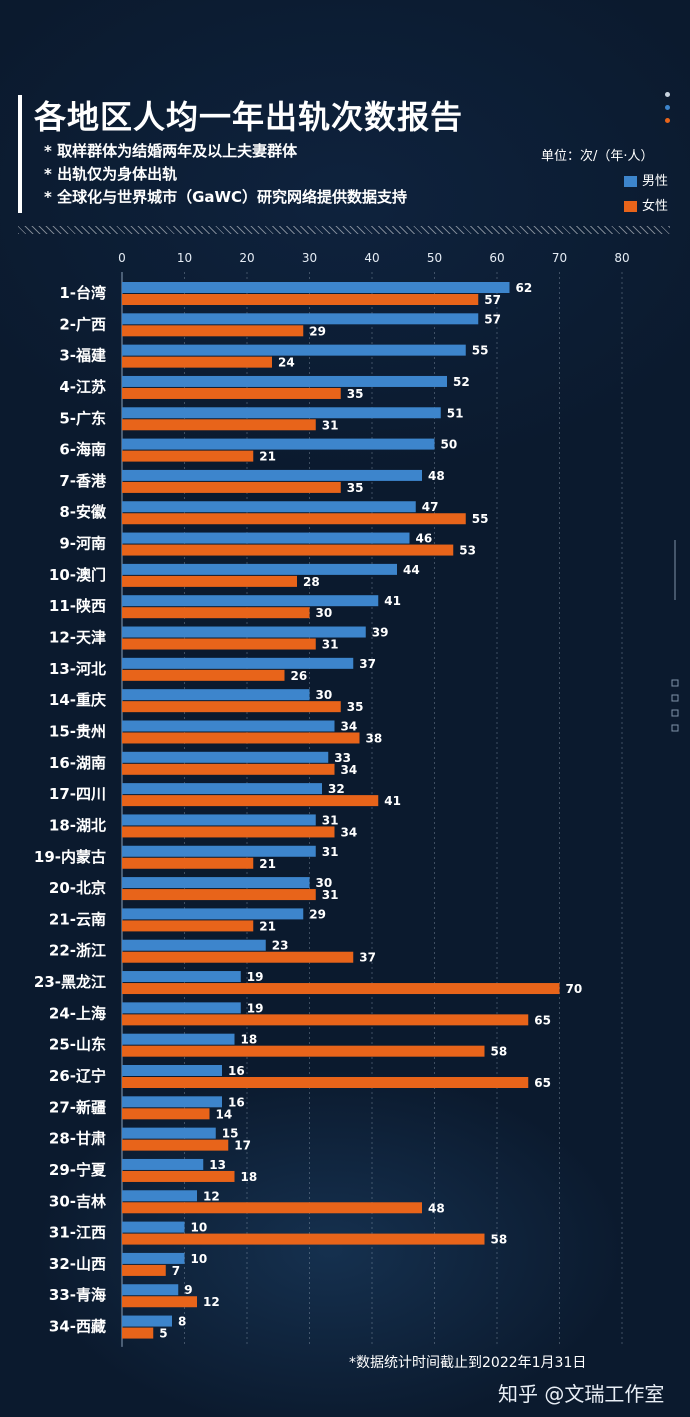 Image resolution: width=690 pixels, height=1417 pixels. Describe the element at coordinates (324, 695) in the screenshot. I see `data-label-male: 30` at that location.